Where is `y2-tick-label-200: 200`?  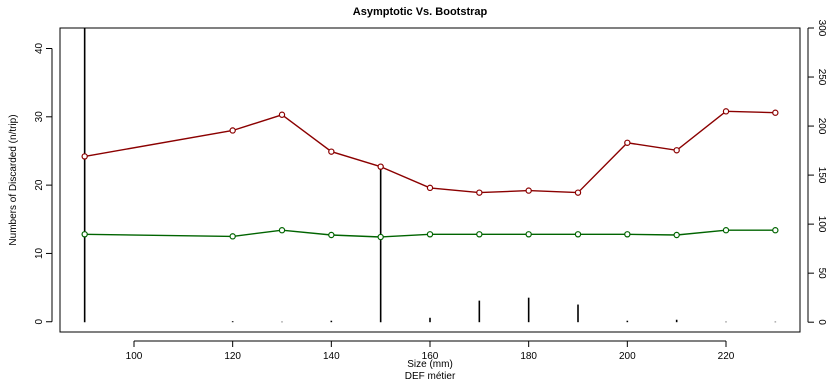 y2-tick-label-200: 200 is located at coordinates (821, 126).